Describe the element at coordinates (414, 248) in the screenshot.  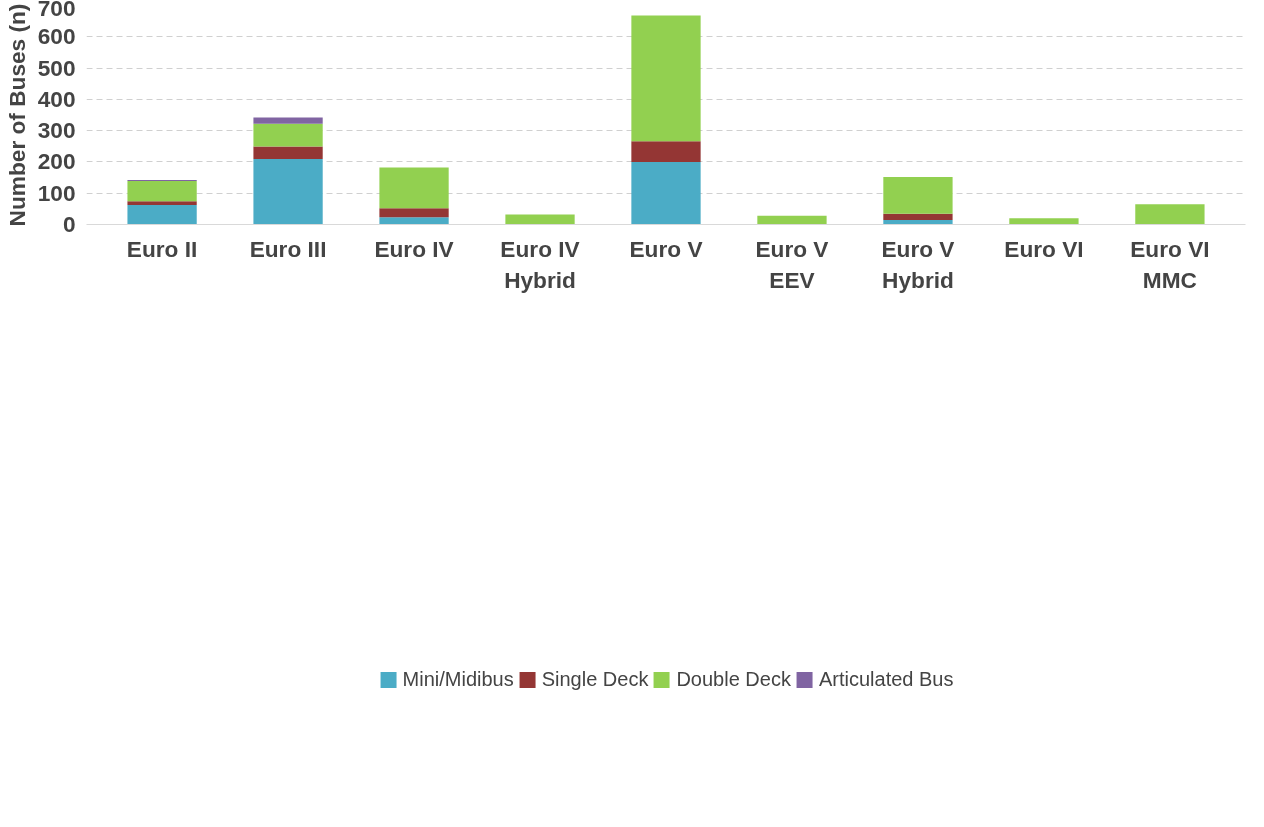
I see `x-tick-label: Euro IV` at that location.